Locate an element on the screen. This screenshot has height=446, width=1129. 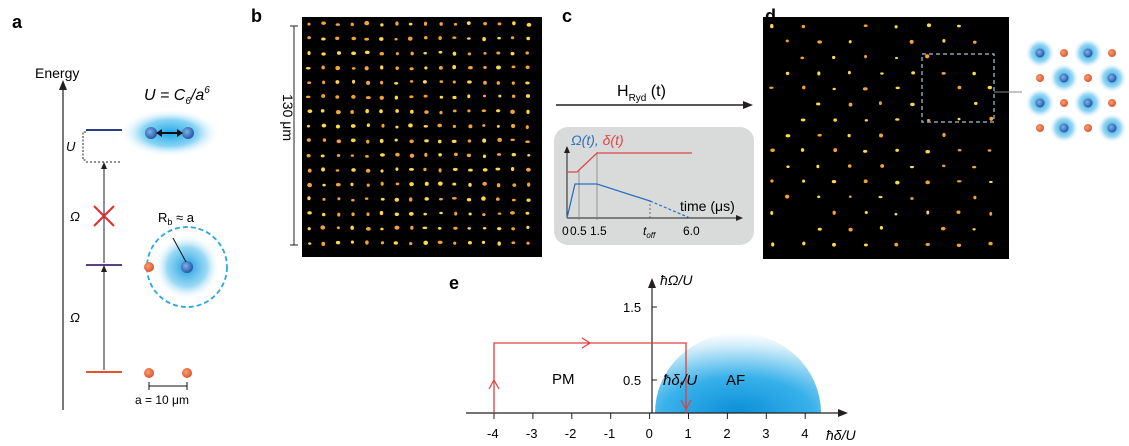
x-tick-label: -3 is located at coordinates (532, 433).